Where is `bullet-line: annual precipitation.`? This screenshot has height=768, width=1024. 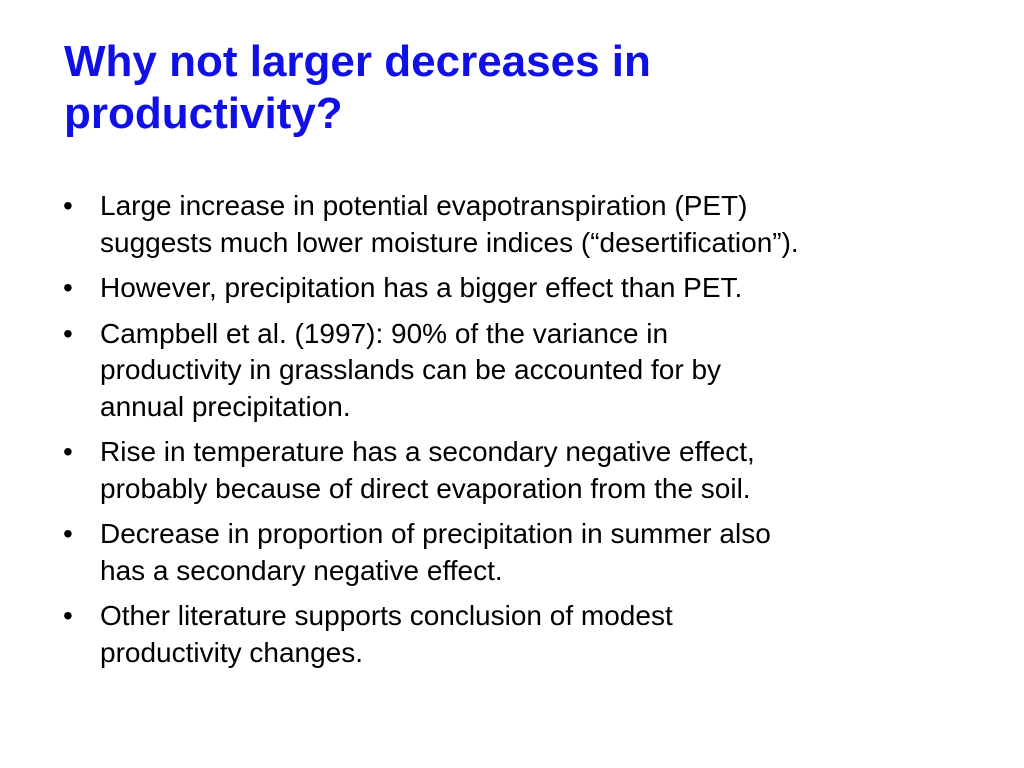
bullet-line: annual precipitation. is located at coordinates (225, 406).